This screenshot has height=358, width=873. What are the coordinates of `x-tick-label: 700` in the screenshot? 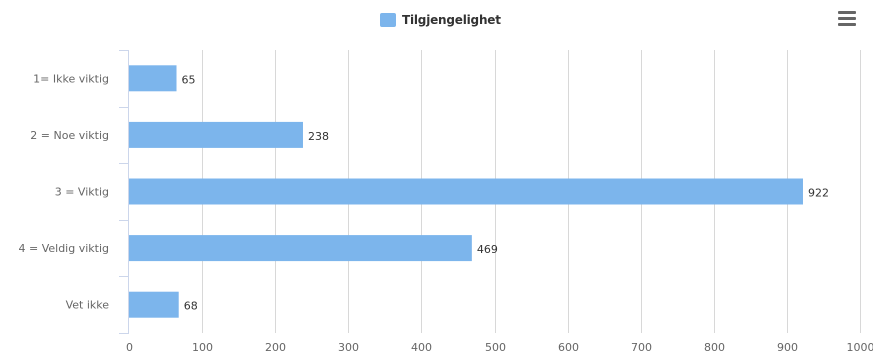 It's located at (641, 347).